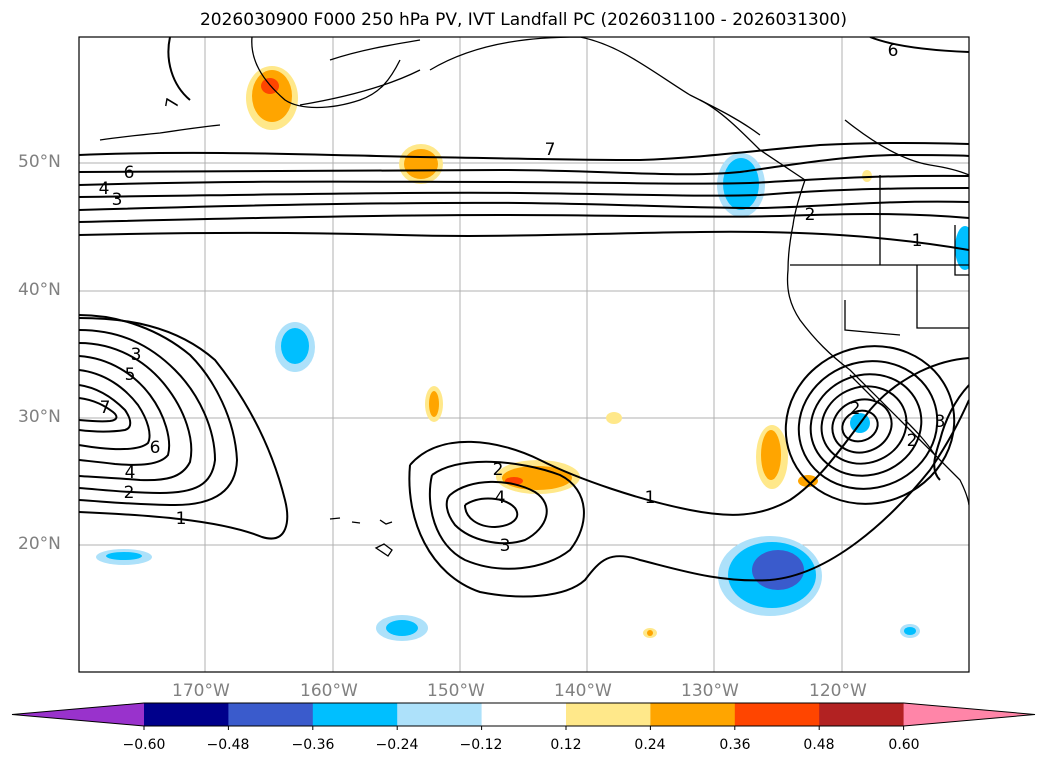 The width and height of the screenshot is (1047, 765). I want to click on colorbar-tick: −0.48, so click(228, 745).